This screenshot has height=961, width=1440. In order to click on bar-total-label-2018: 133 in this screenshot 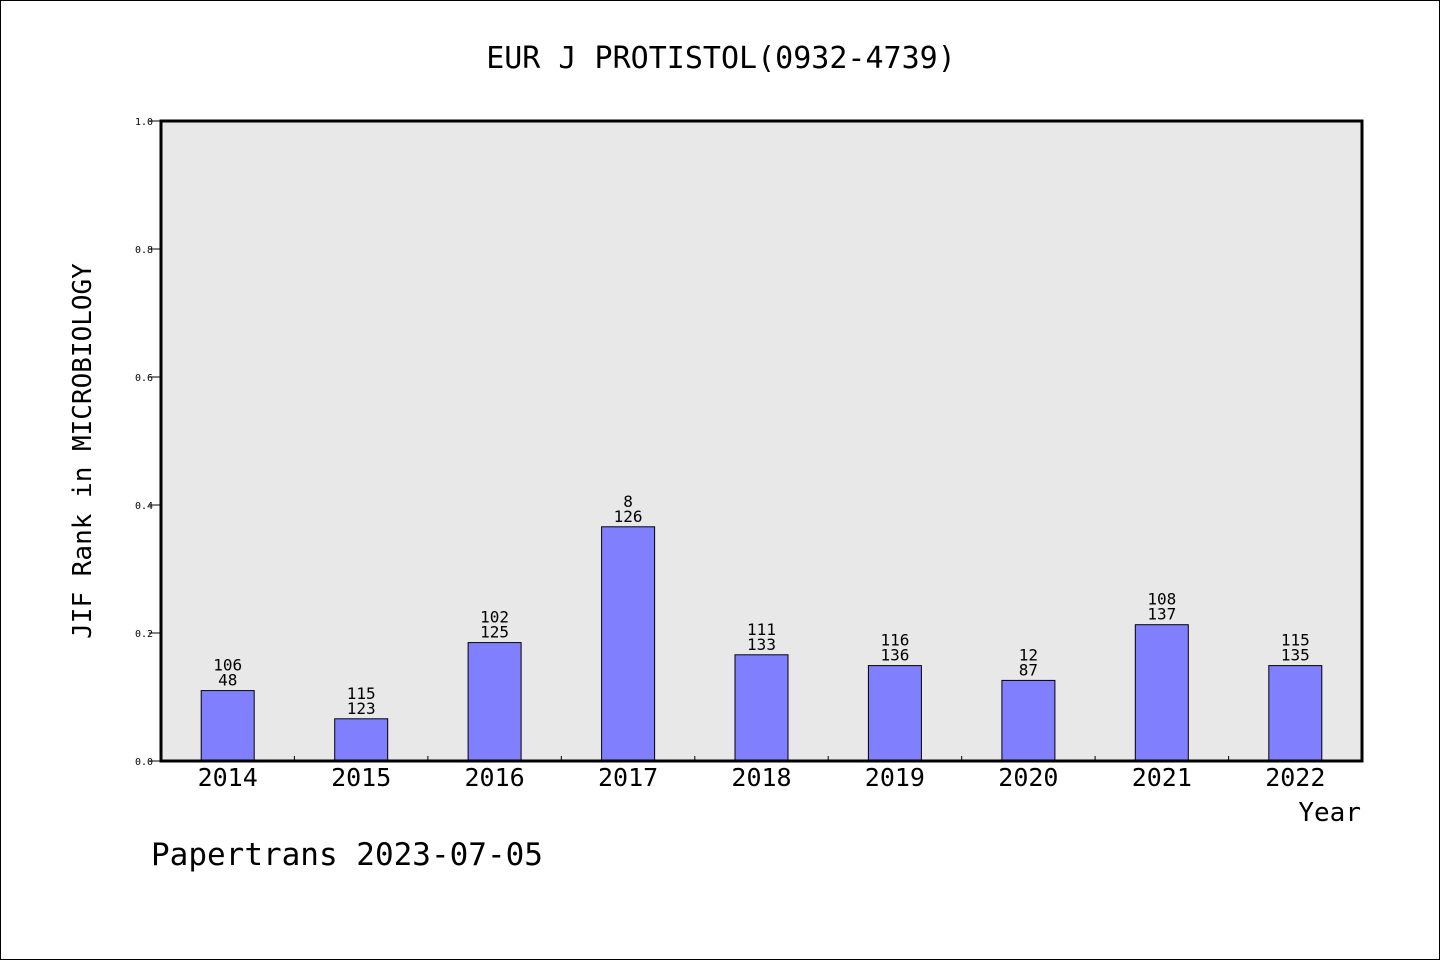, I will do `click(761, 644)`.